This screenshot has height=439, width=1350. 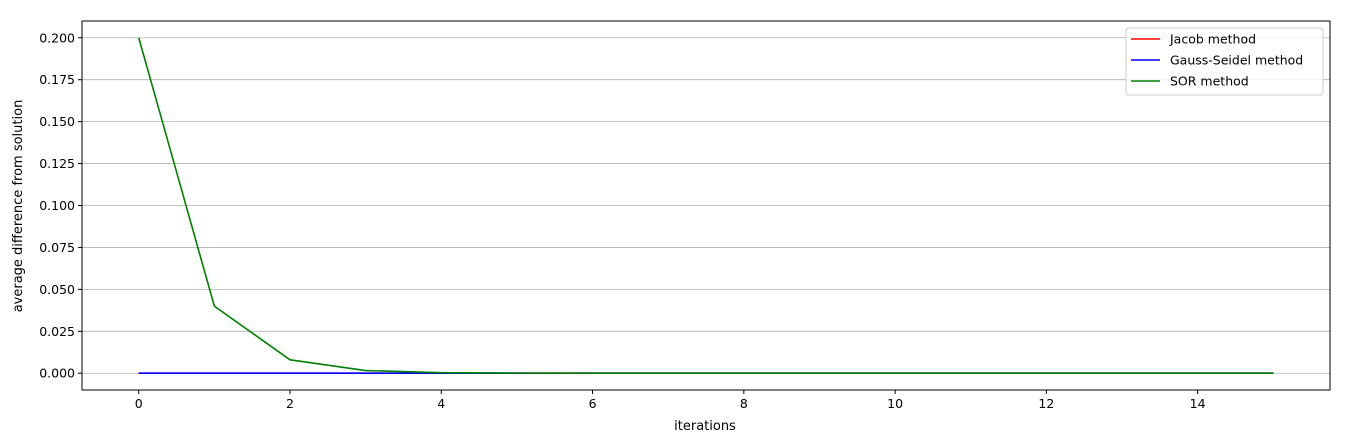 What do you see at coordinates (593, 403) in the screenshot?
I see `x-tick-label: 6` at bounding box center [593, 403].